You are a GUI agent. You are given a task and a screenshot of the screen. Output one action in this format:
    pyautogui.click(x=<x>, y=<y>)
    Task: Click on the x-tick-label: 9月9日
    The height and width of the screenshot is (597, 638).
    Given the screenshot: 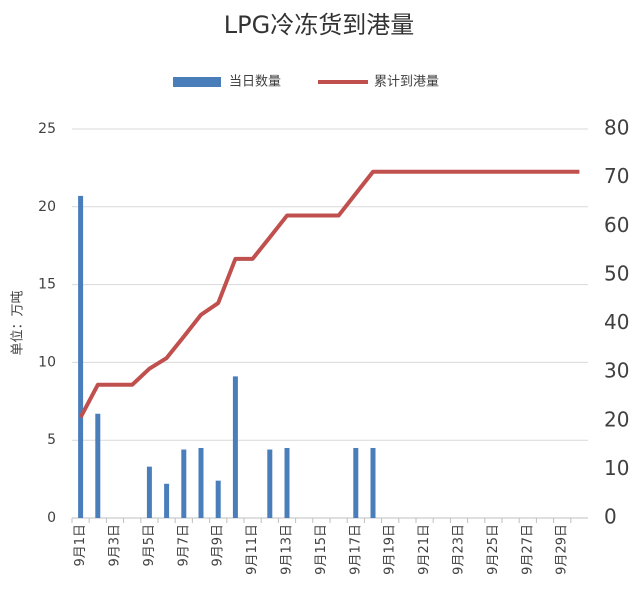 What is the action you would take?
    pyautogui.click(x=218, y=545)
    